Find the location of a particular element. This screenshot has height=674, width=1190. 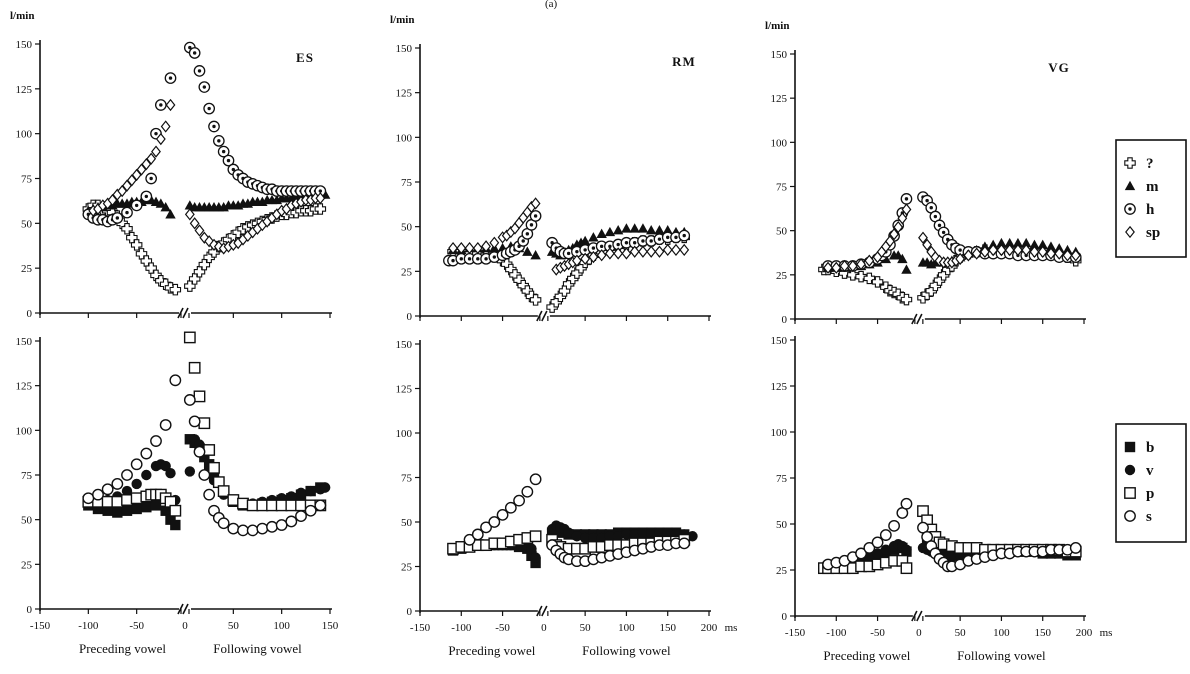

speaker-label: ES is located at coordinates (305, 57).